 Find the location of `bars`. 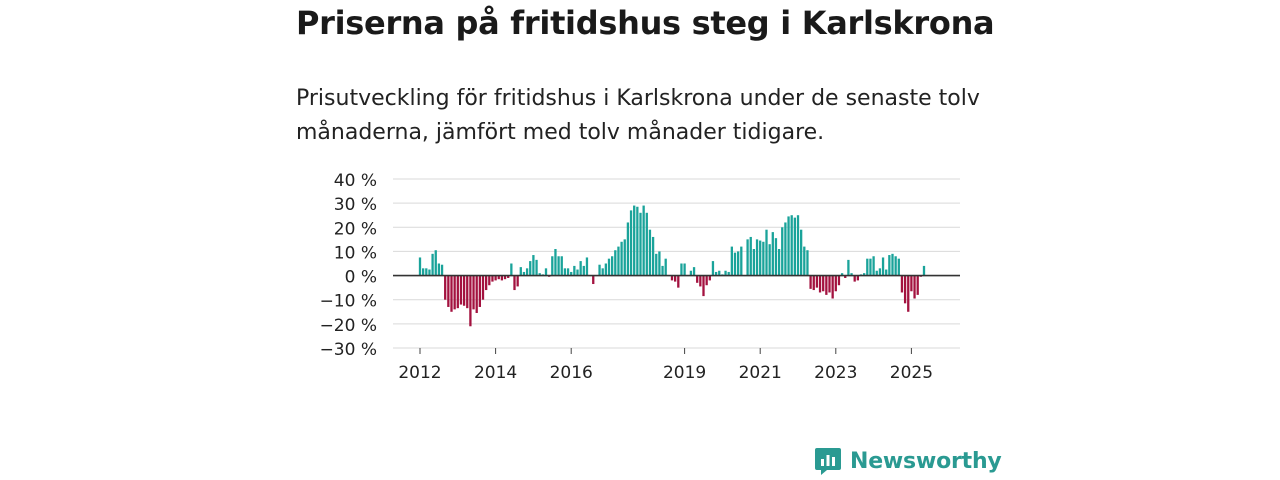

bars is located at coordinates (672, 266).